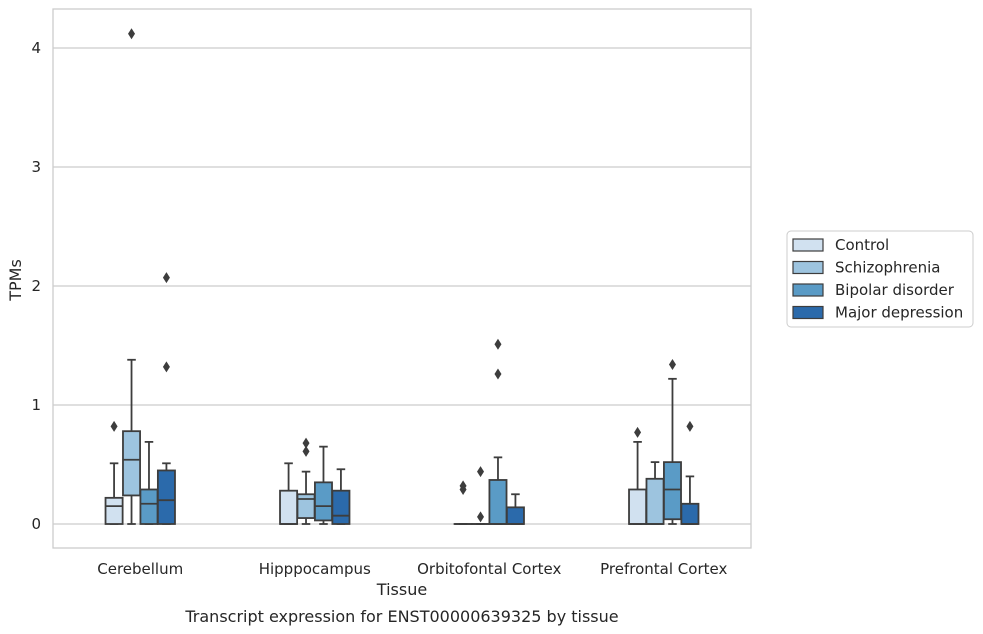 This screenshot has height=634, width=983. What do you see at coordinates (15, 280) in the screenshot?
I see `y-axis-label: TPMs` at bounding box center [15, 280].